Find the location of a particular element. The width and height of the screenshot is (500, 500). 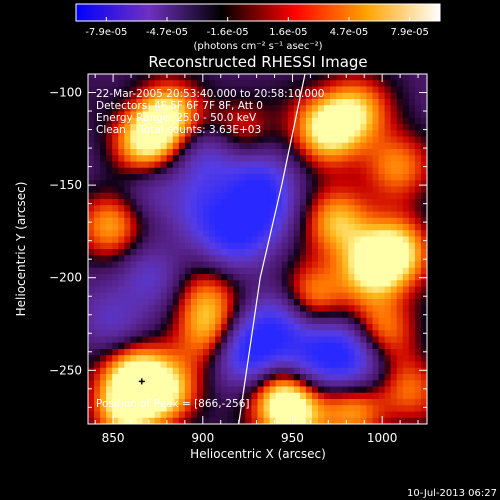

x-tick-label: 1000 is located at coordinates (382, 438).